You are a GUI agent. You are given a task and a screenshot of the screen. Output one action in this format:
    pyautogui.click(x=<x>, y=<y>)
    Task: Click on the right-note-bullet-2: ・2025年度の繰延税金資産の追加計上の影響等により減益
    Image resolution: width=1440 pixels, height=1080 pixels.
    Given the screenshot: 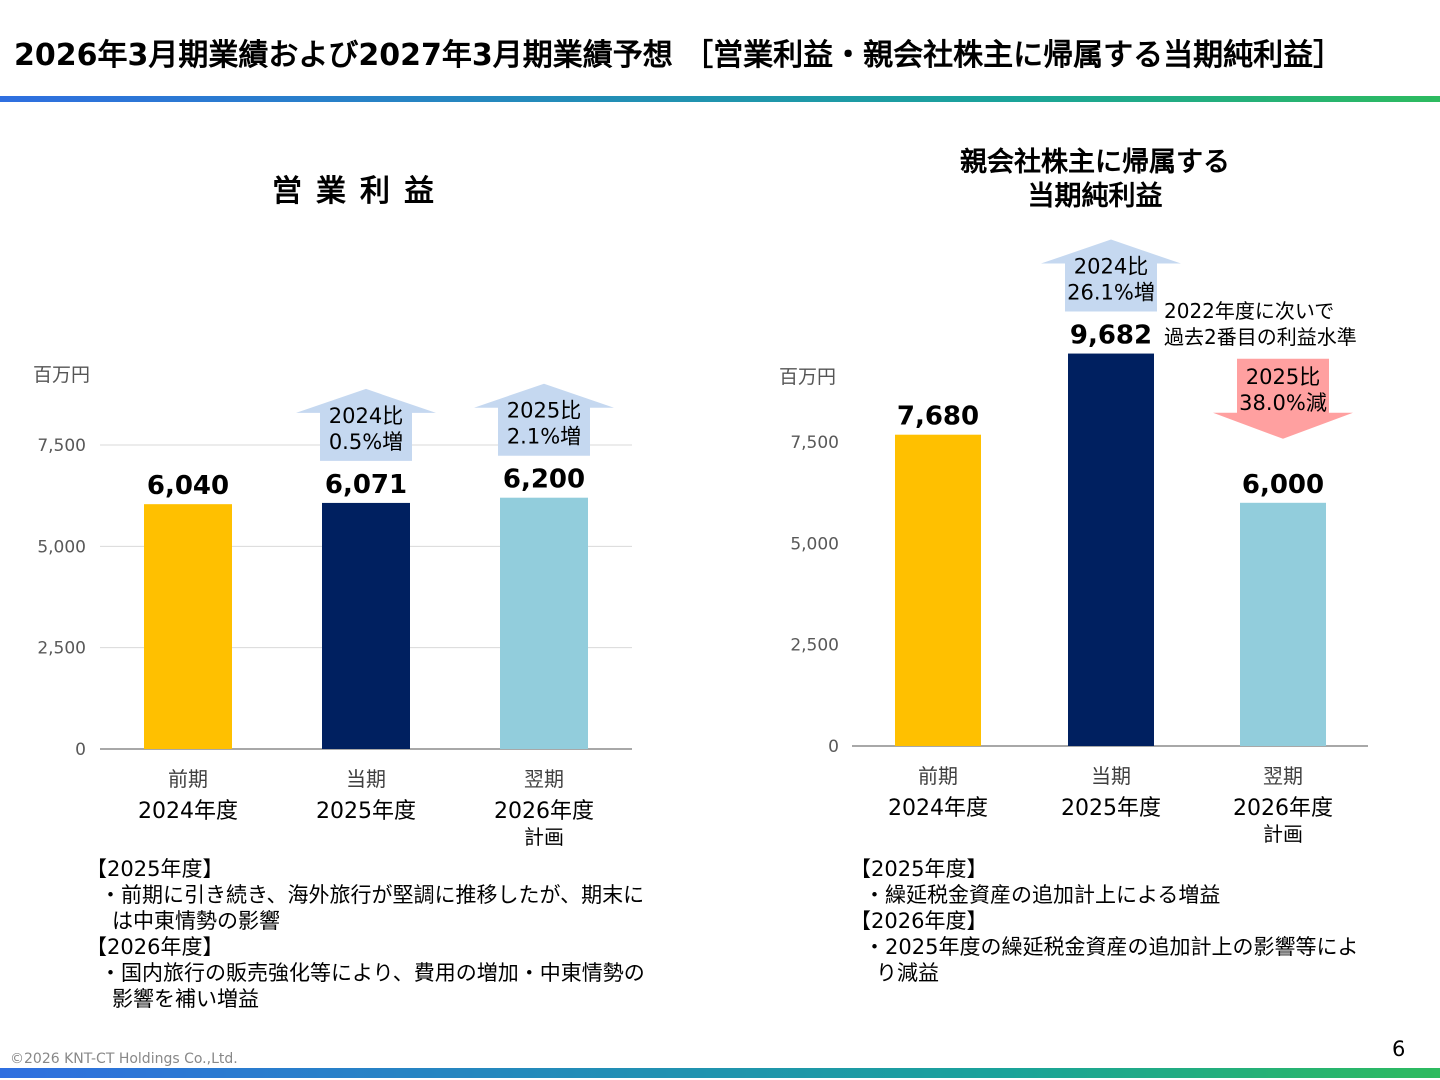 What is the action you would take?
    pyautogui.click(x=1111, y=960)
    